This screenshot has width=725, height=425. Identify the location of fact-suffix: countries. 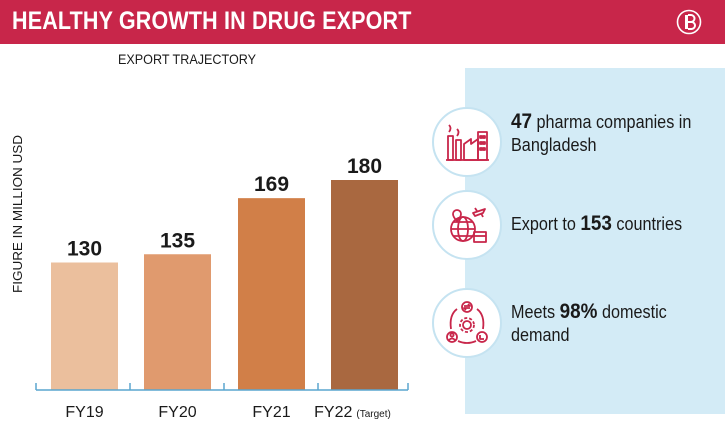
(647, 224).